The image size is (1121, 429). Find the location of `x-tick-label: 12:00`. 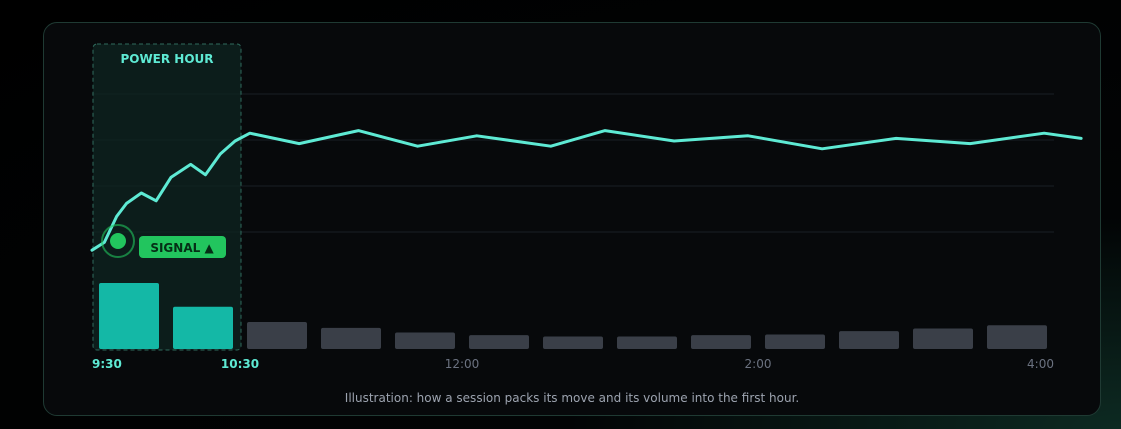

x-tick-label: 12:00 is located at coordinates (462, 364).